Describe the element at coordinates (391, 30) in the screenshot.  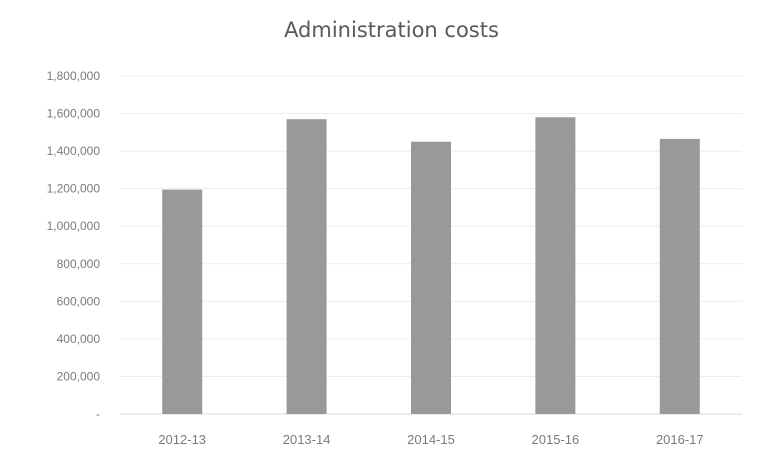
I see `chart-title: Administration costs` at that location.